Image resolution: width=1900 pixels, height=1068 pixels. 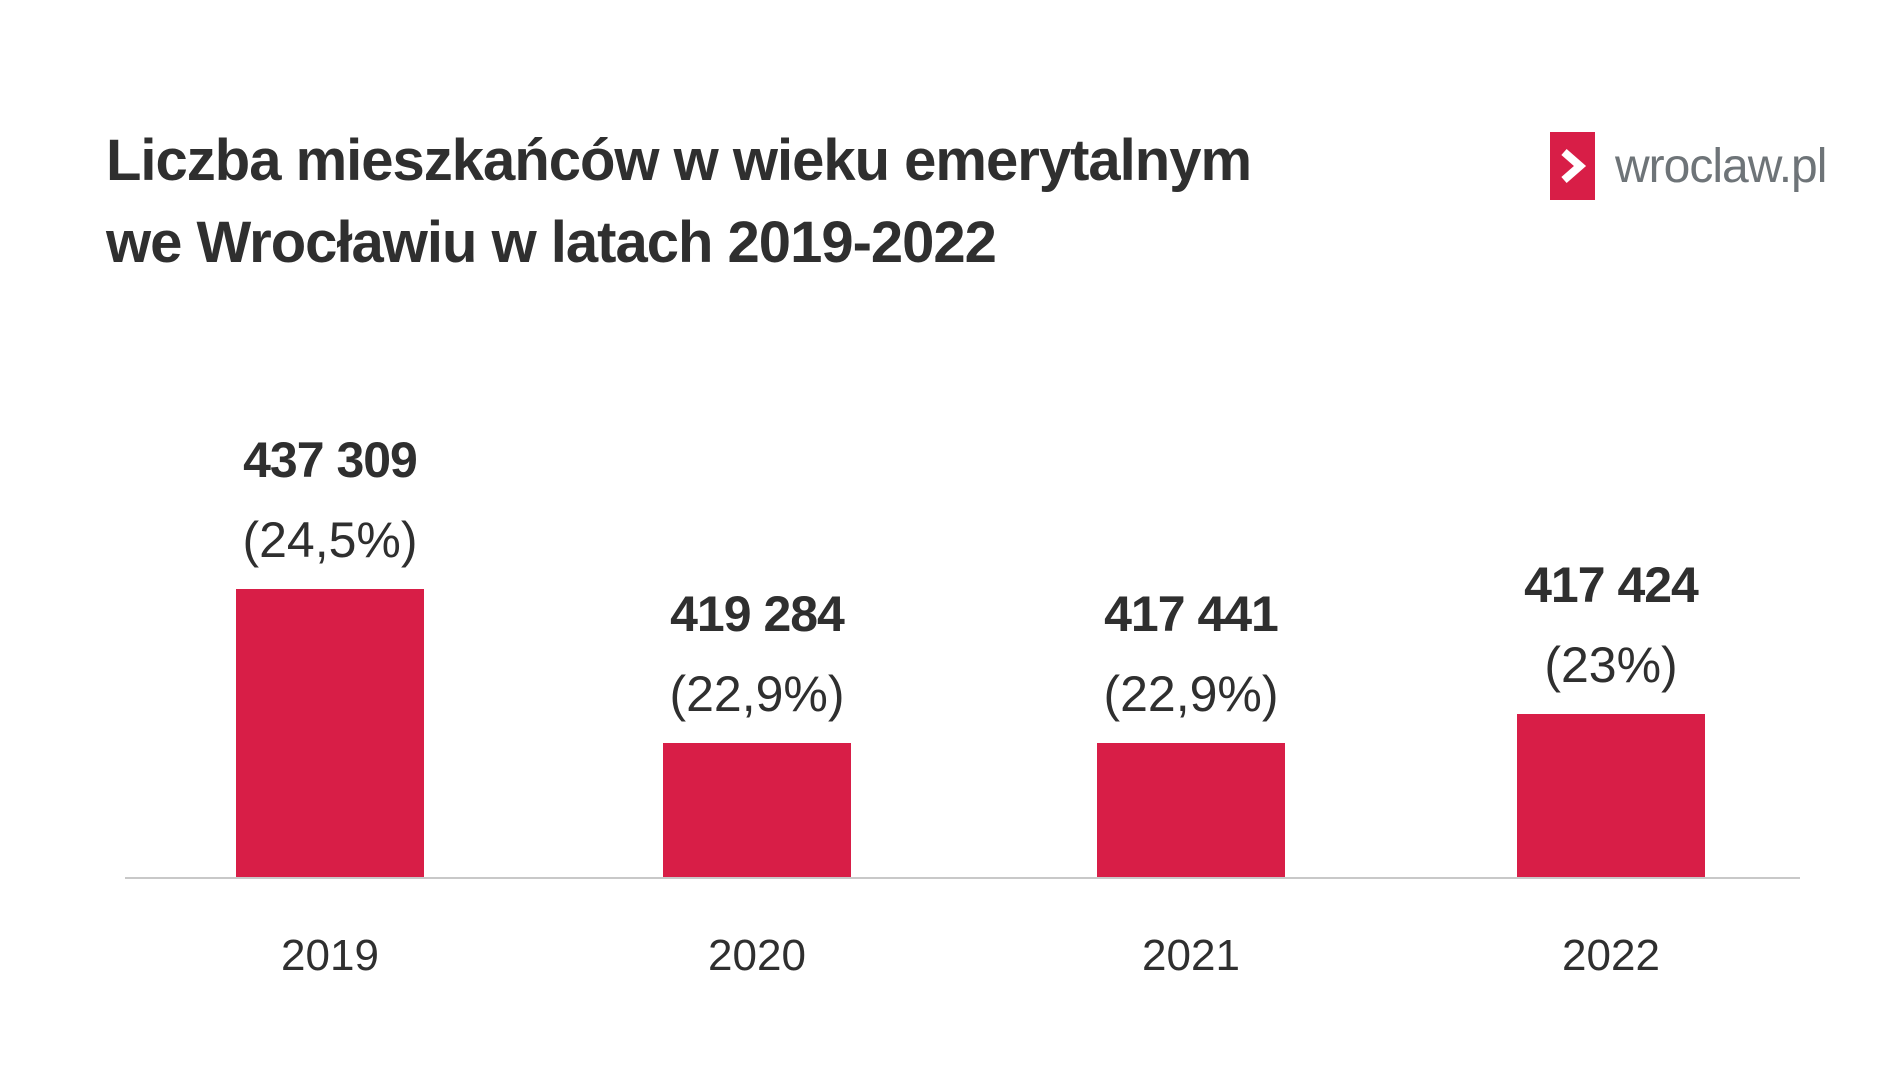 I want to click on value-label-2021: 417 441, so click(x=1191, y=614).